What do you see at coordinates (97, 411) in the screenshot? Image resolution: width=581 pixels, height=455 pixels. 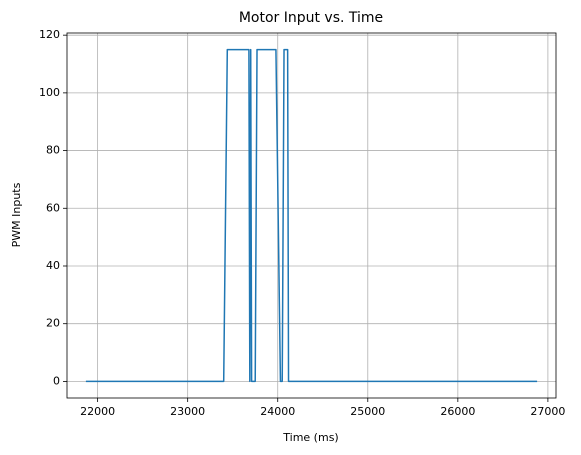 I see `x-tick-label: 22000` at bounding box center [97, 411].